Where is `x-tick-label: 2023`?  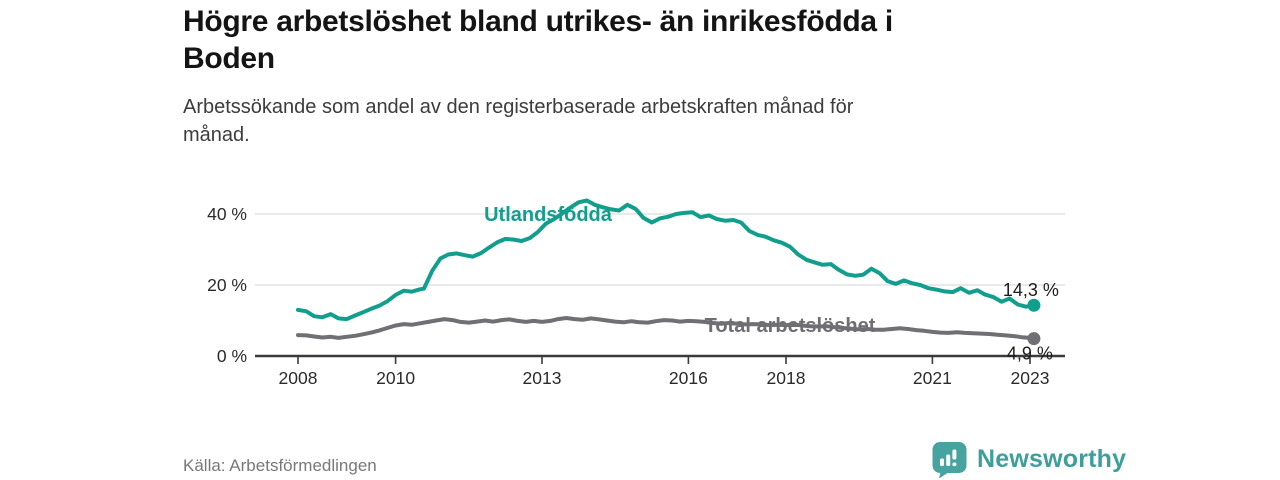
x-tick-label: 2023 is located at coordinates (1030, 378).